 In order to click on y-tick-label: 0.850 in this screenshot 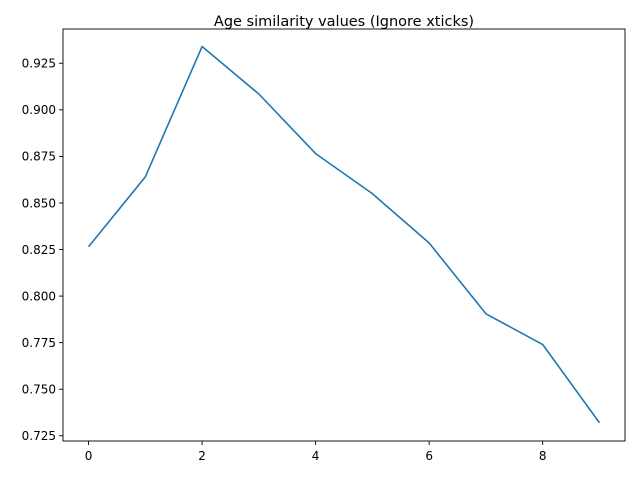, I will do `click(39, 203)`.